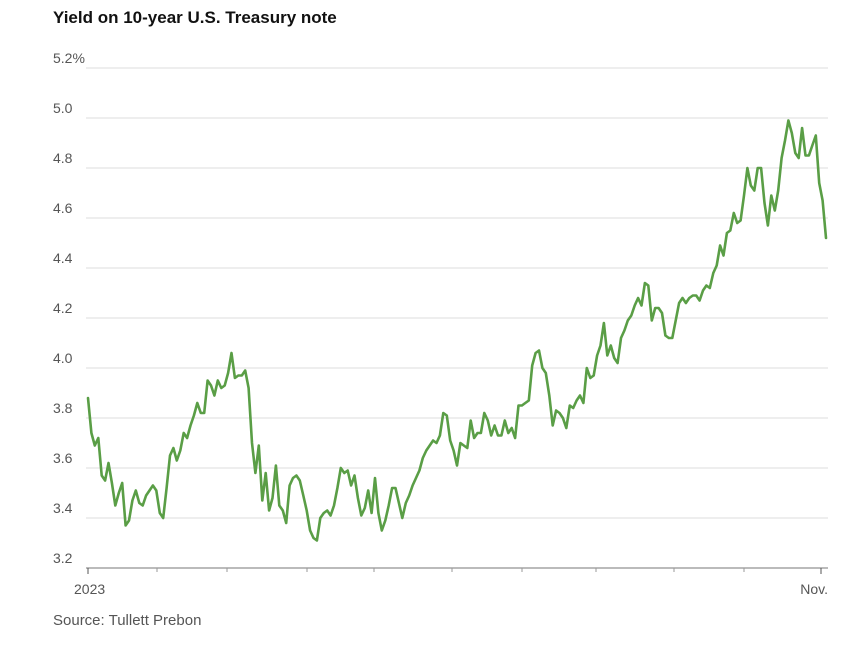 This screenshot has width=847, height=655. What do you see at coordinates (63, 258) in the screenshot?
I see `y-tick-label: 4.4` at bounding box center [63, 258].